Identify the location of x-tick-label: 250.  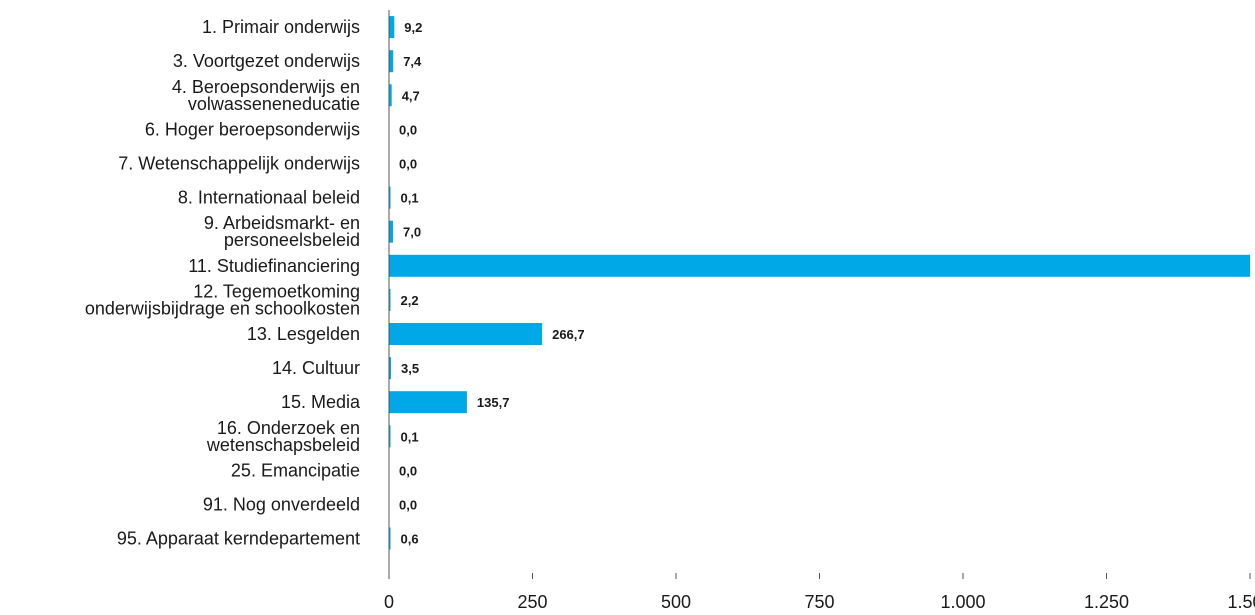
(532, 602).